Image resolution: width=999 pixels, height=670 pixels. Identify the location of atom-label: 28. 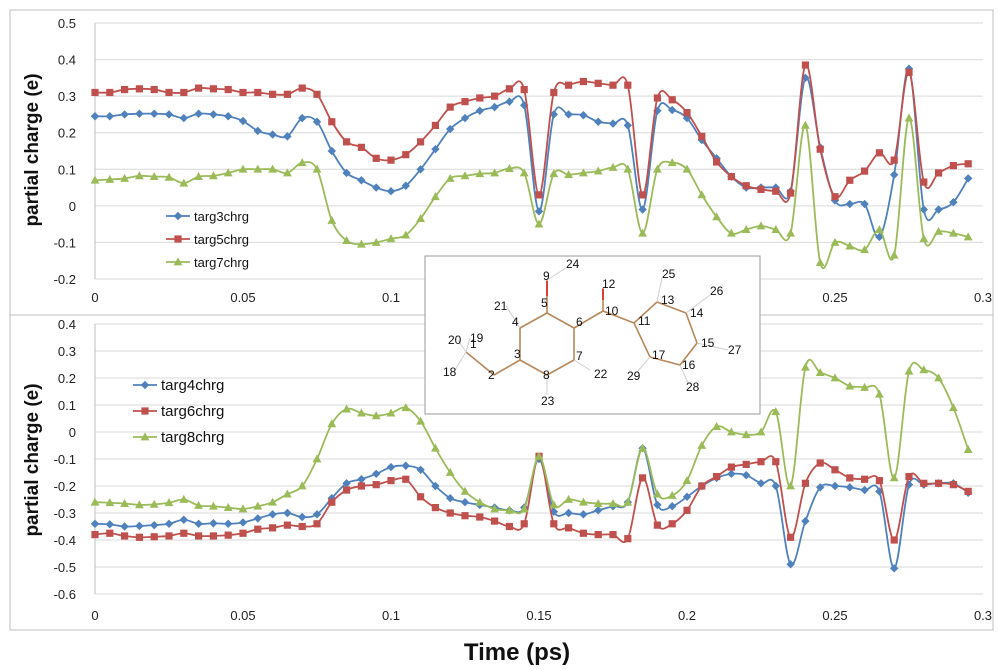
(693, 387).